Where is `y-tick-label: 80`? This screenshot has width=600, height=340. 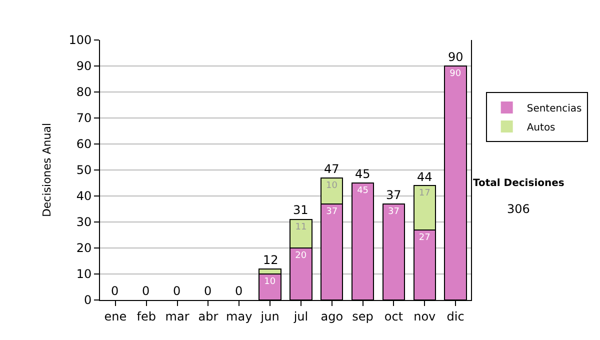 y-tick-label: 80 is located at coordinates (84, 92).